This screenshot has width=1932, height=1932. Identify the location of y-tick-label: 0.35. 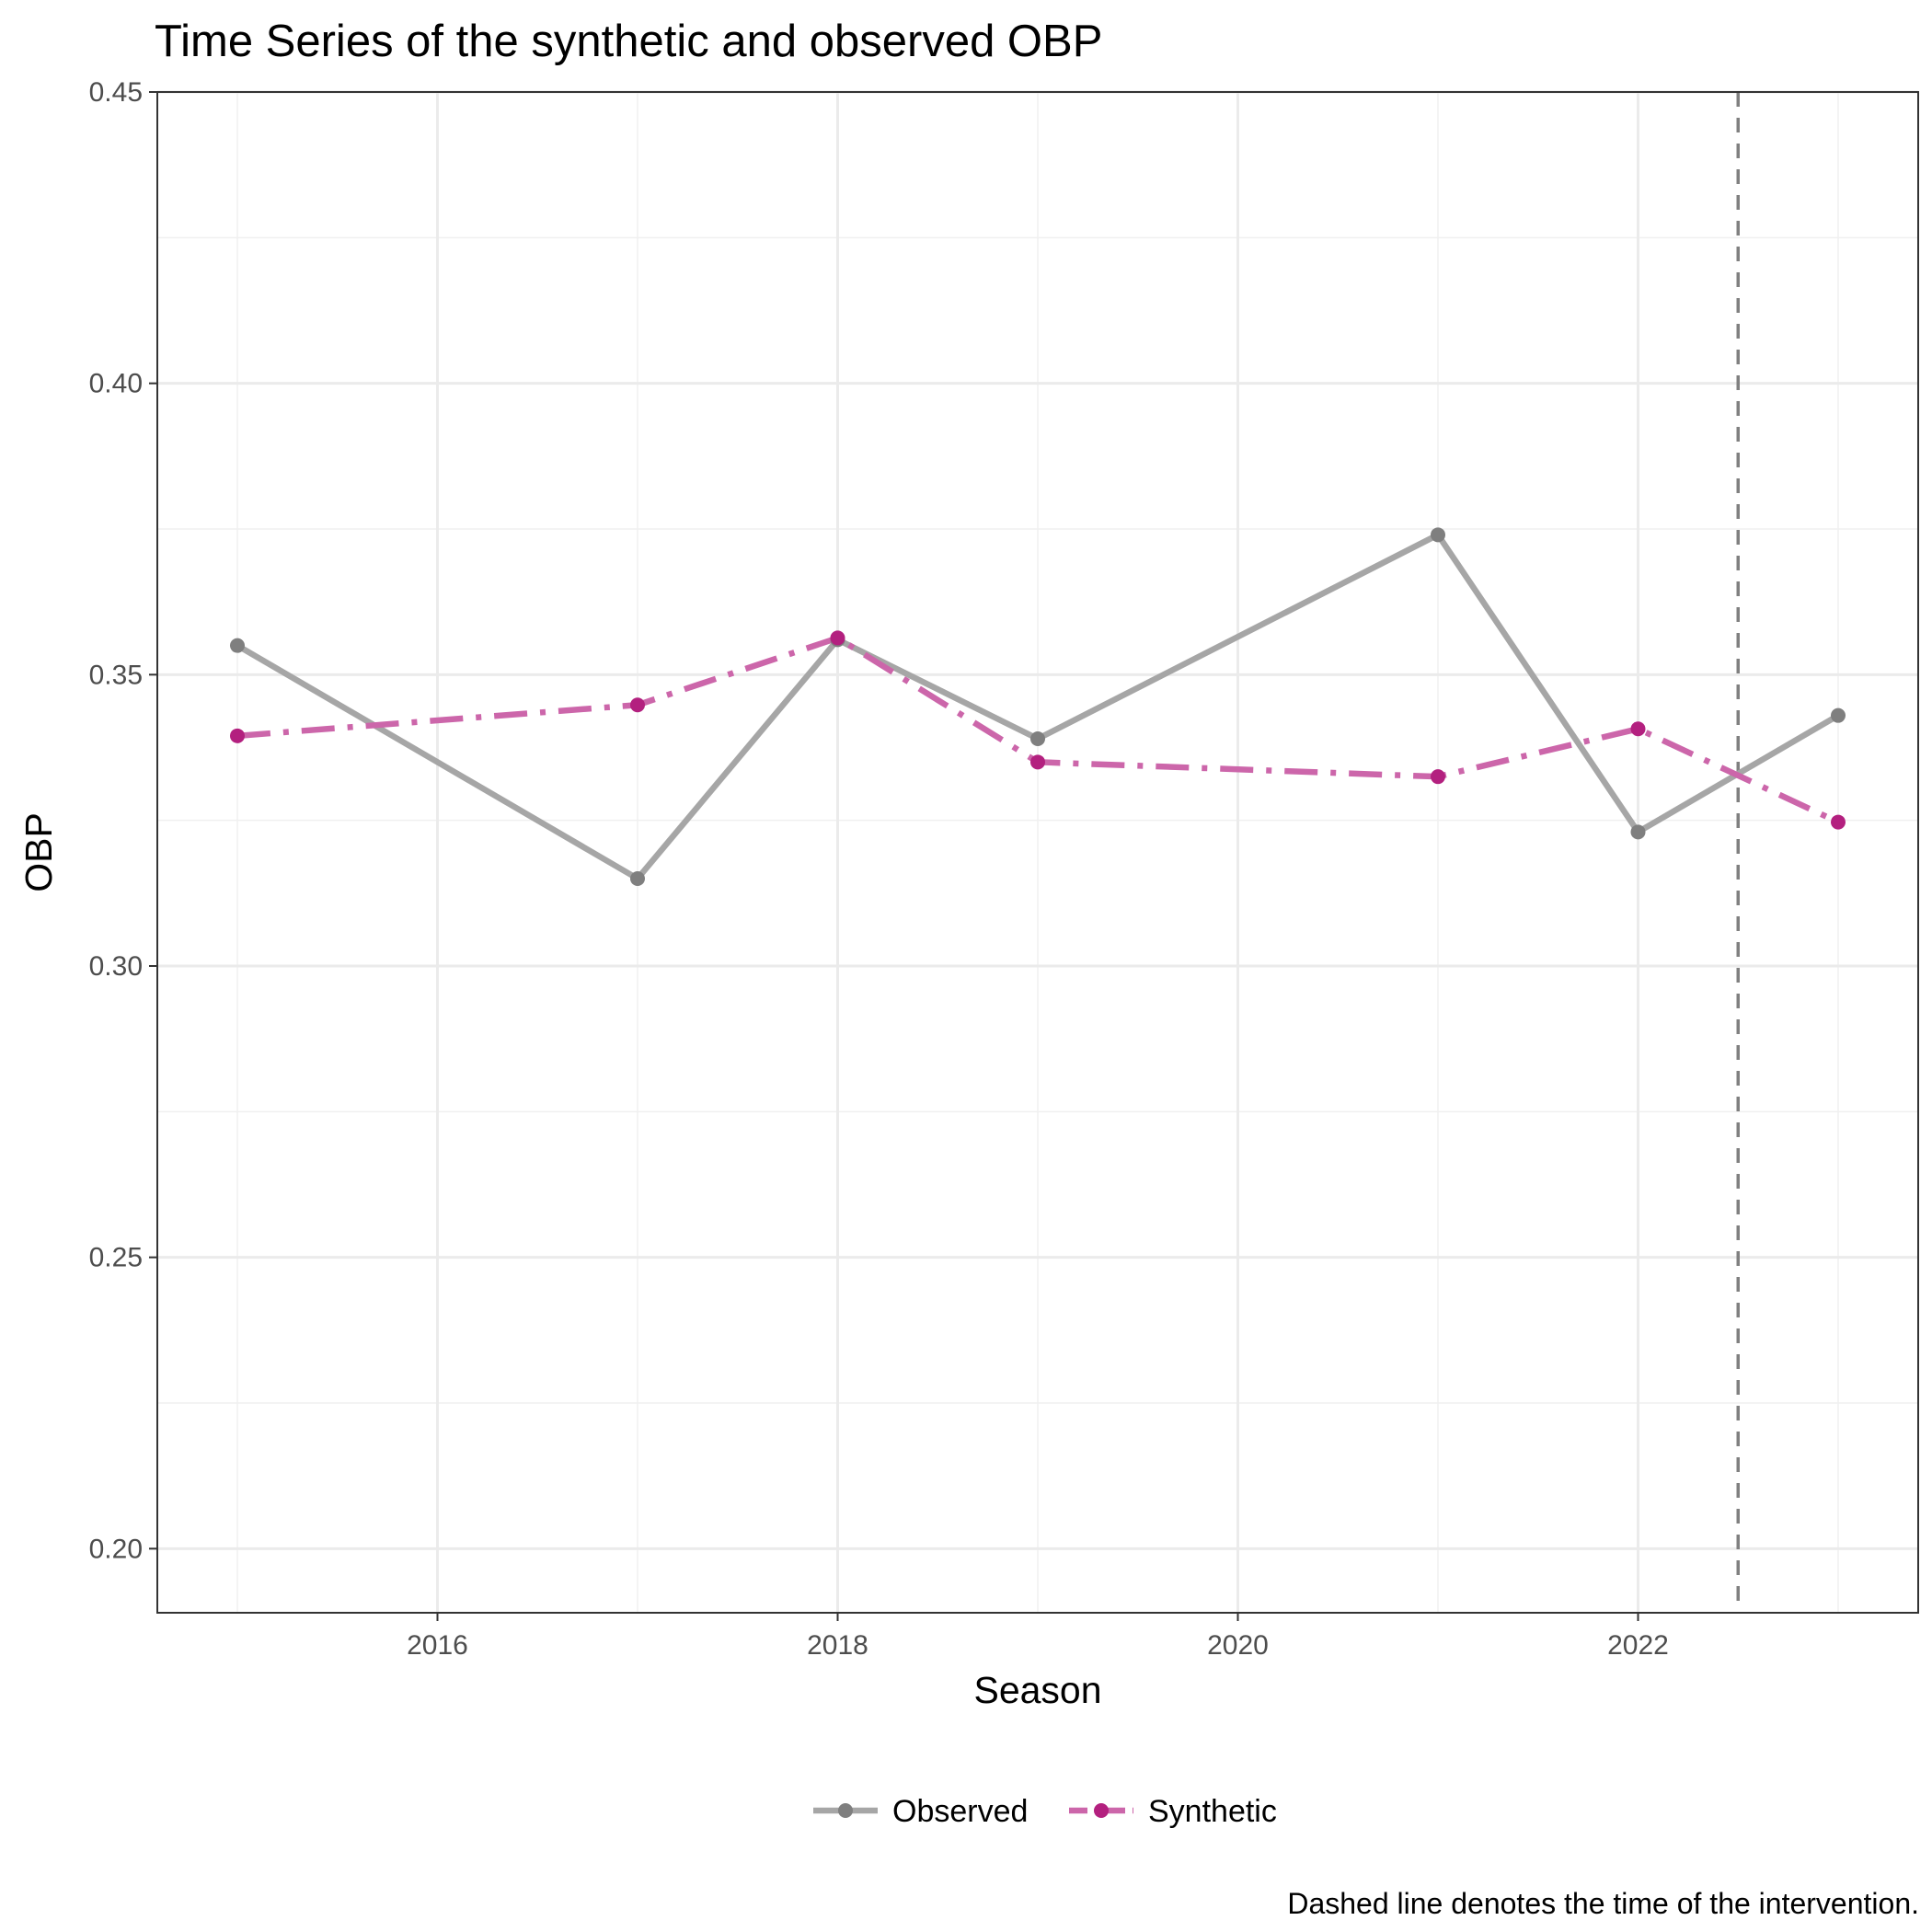
(116, 675).